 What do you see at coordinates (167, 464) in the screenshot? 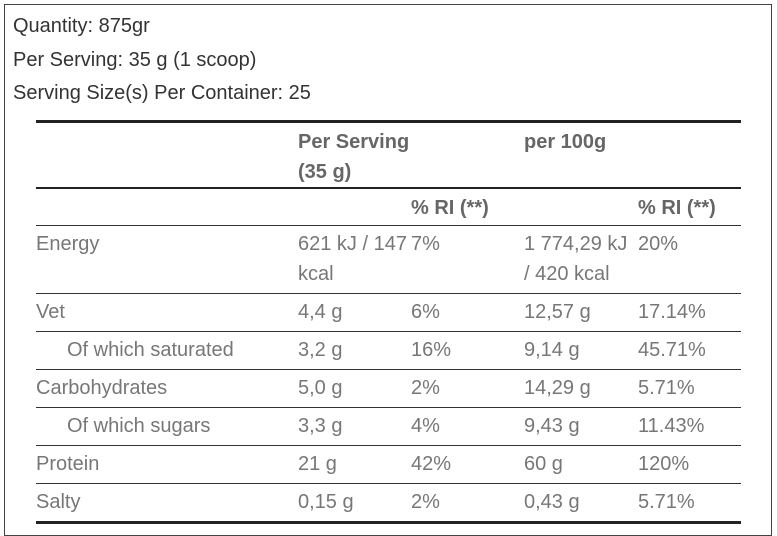
I see `table-cell: Protein` at bounding box center [167, 464].